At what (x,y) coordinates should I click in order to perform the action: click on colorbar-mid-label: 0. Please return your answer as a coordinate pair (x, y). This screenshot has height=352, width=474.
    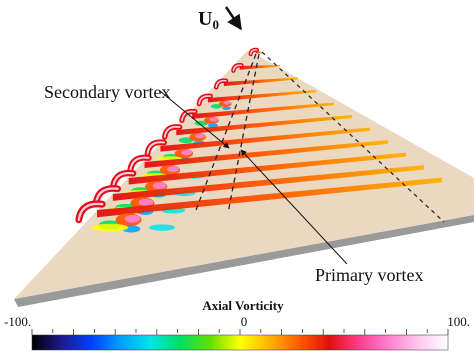
    Looking at the image, I should click on (244, 321).